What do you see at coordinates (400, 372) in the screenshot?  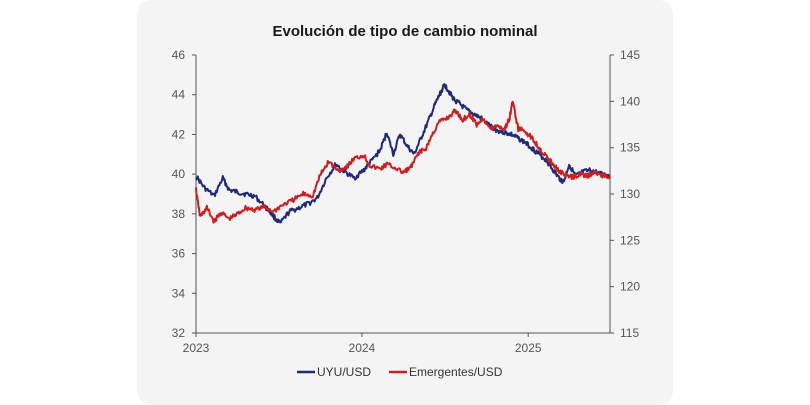 I see `legend: UYU/USD Emergentes/USD` at bounding box center [400, 372].